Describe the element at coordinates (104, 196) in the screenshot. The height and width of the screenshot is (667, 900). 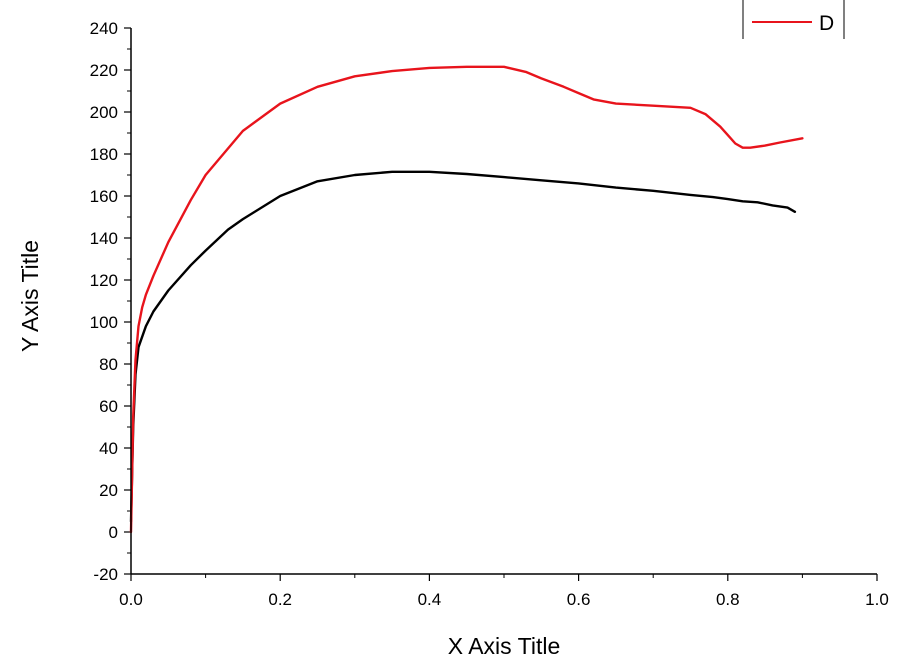
I see `y-tick-label: 160` at that location.